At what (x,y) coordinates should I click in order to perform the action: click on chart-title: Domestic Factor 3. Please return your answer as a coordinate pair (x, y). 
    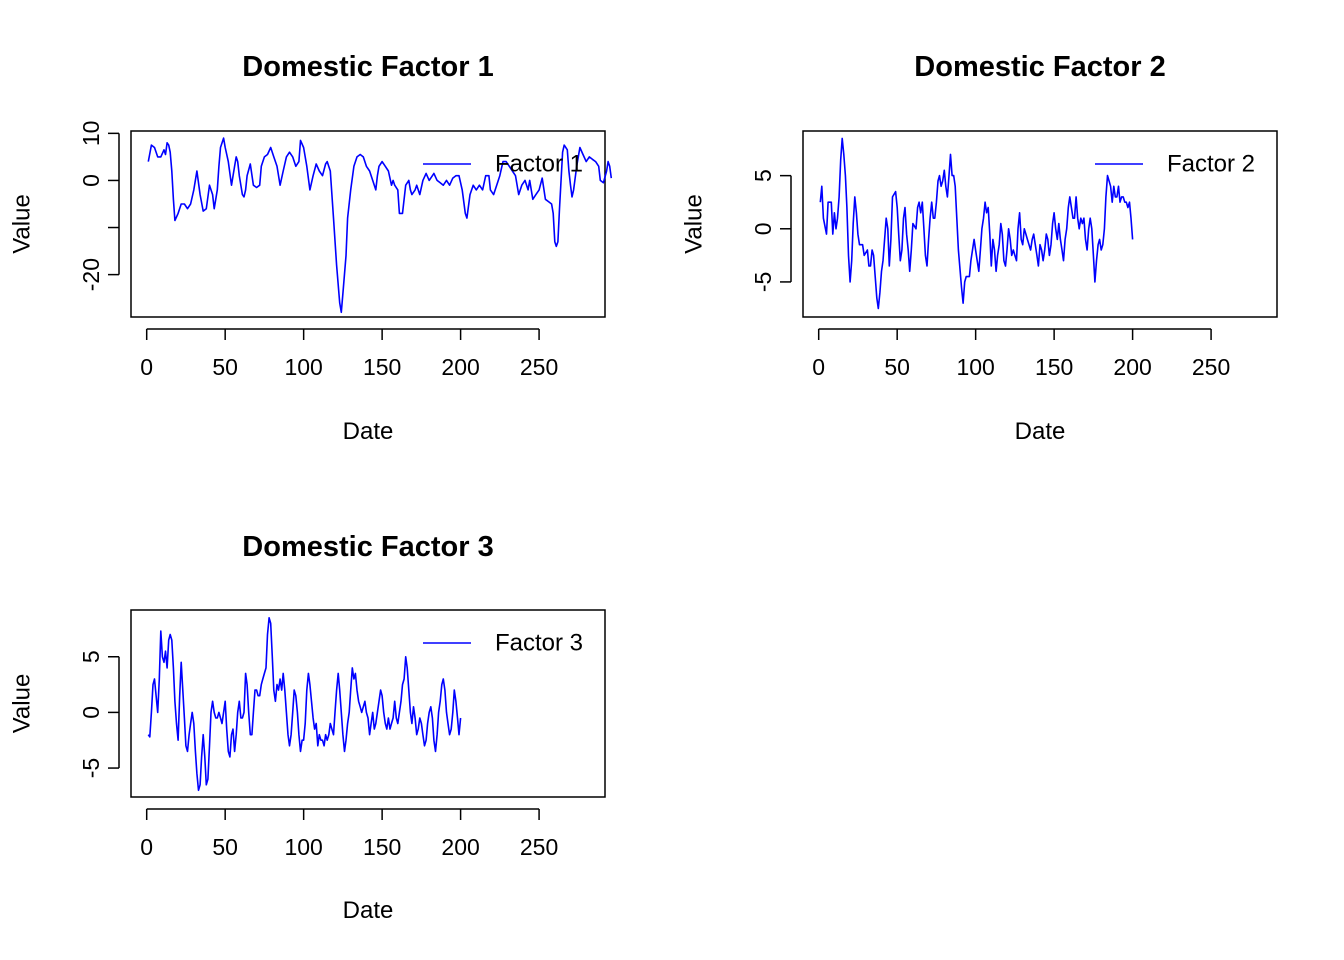
    Looking at the image, I should click on (367, 547).